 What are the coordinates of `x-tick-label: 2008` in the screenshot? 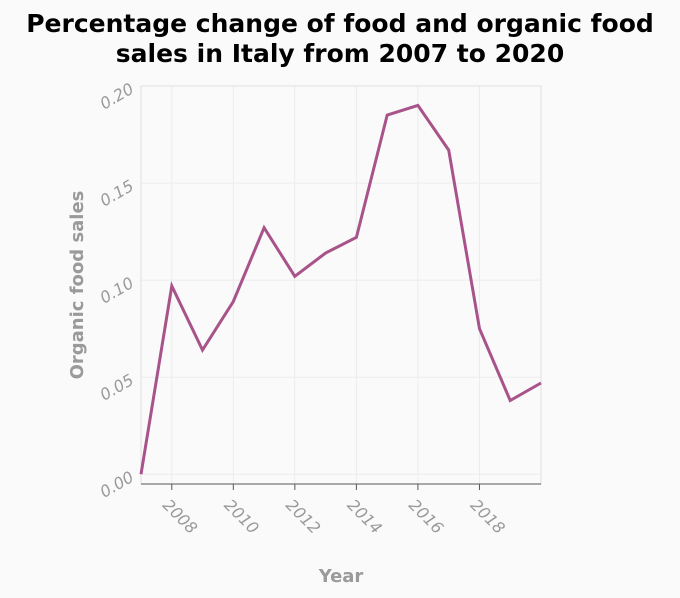 It's located at (180, 516).